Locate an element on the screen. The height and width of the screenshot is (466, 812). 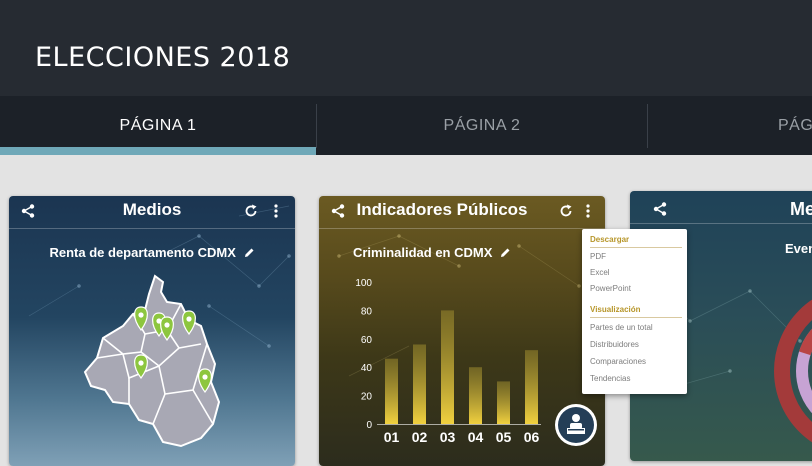
menu-item-comparaciones: Comparaciones is located at coordinates (618, 361).